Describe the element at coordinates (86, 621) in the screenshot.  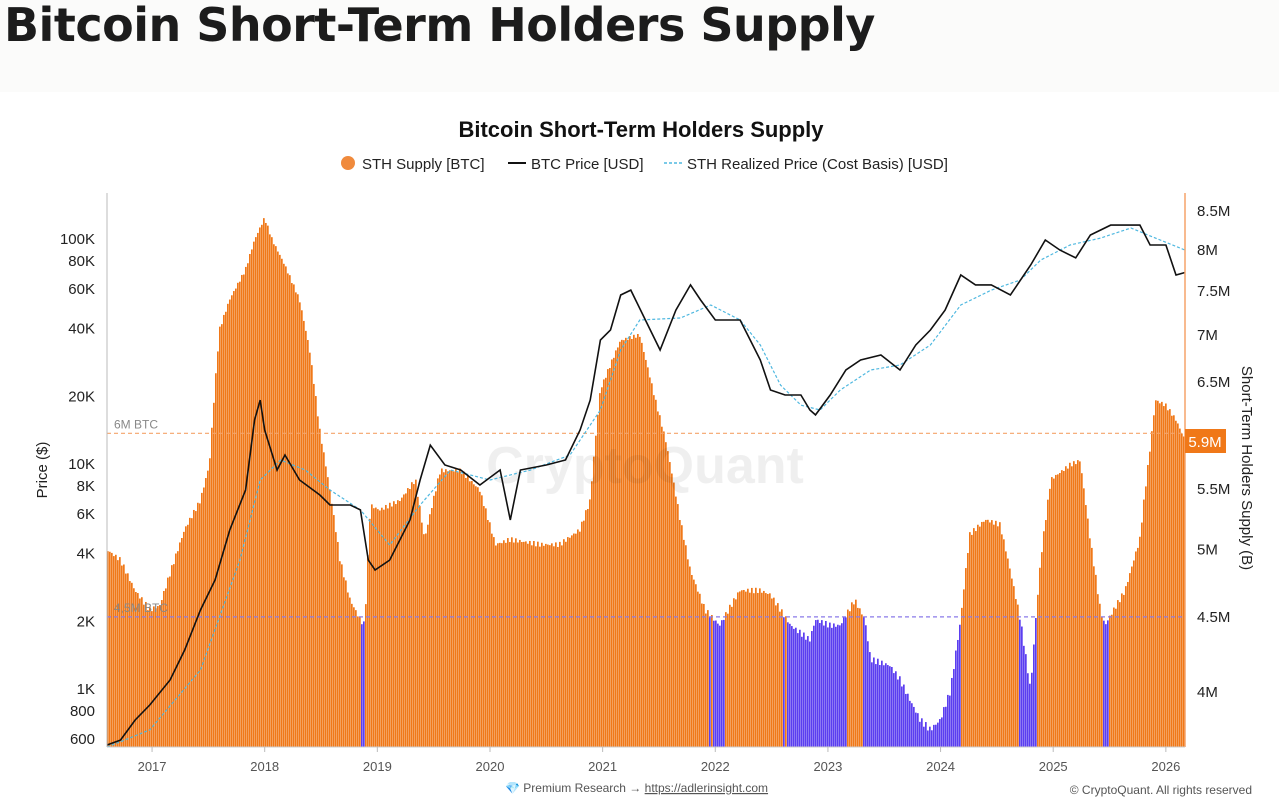
I see `left-tick-label: 2K` at that location.